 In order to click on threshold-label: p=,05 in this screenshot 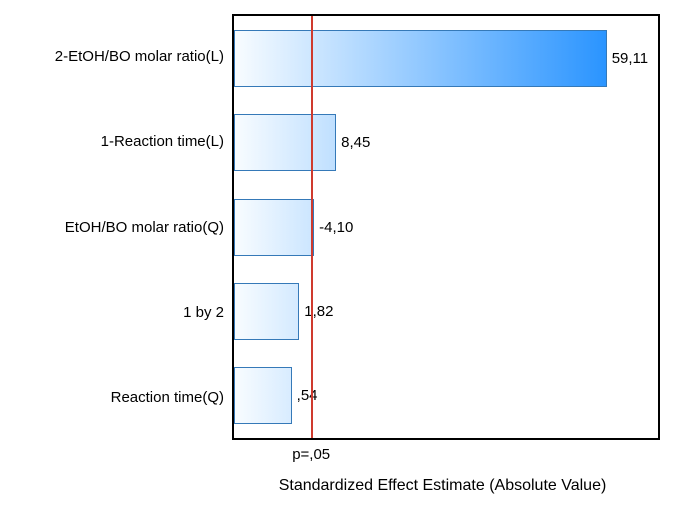, I will do `click(311, 454)`.